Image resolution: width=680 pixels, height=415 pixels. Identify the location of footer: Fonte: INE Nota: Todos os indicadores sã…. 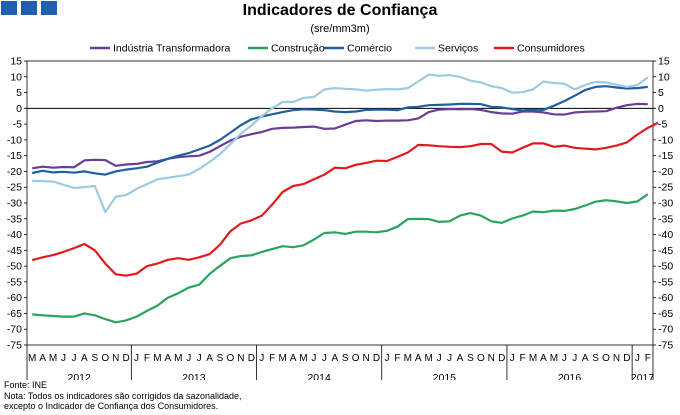
(122, 396).